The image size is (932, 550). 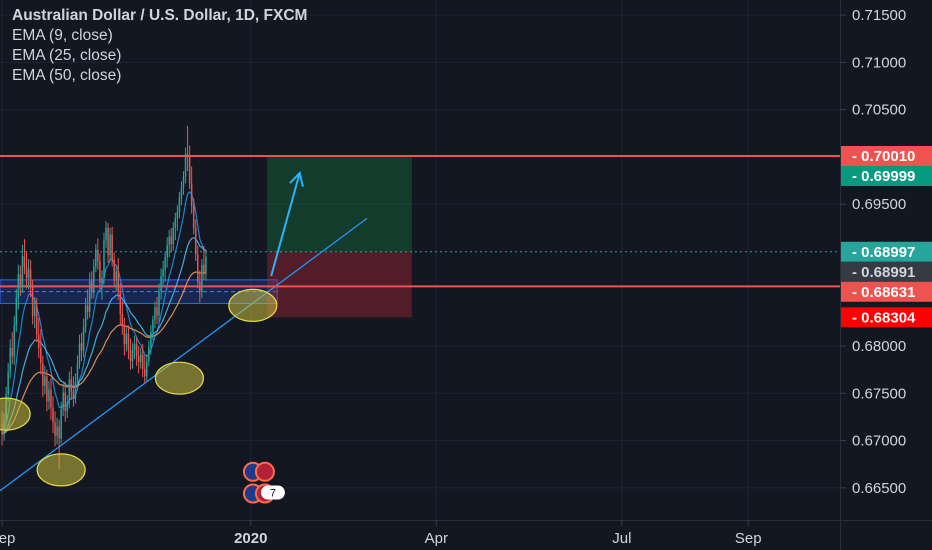 I want to click on price-tick-label: 0.70500, so click(x=879, y=110).